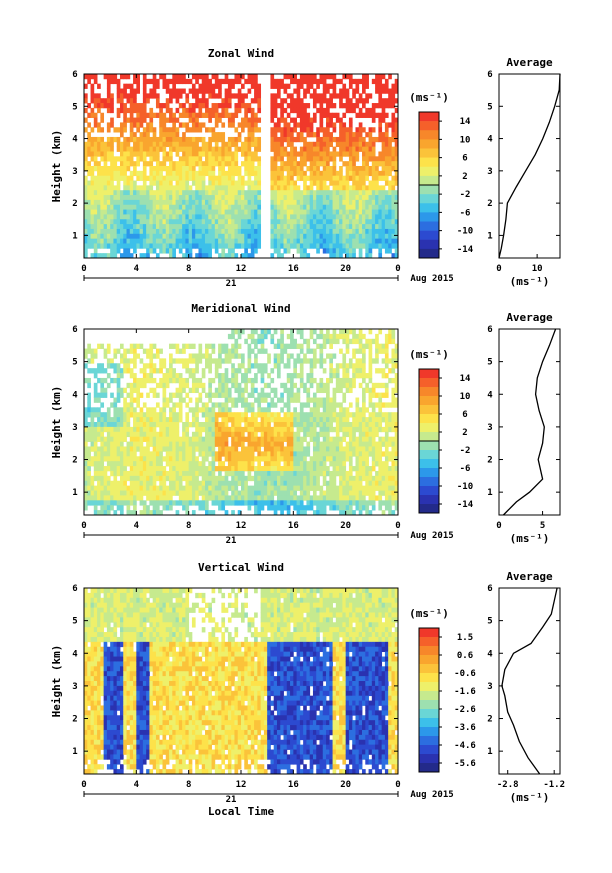 The height and width of the screenshot is (873, 612). What do you see at coordinates (464, 177) in the screenshot?
I see `colorbar-tick-label: 2` at bounding box center [464, 177].